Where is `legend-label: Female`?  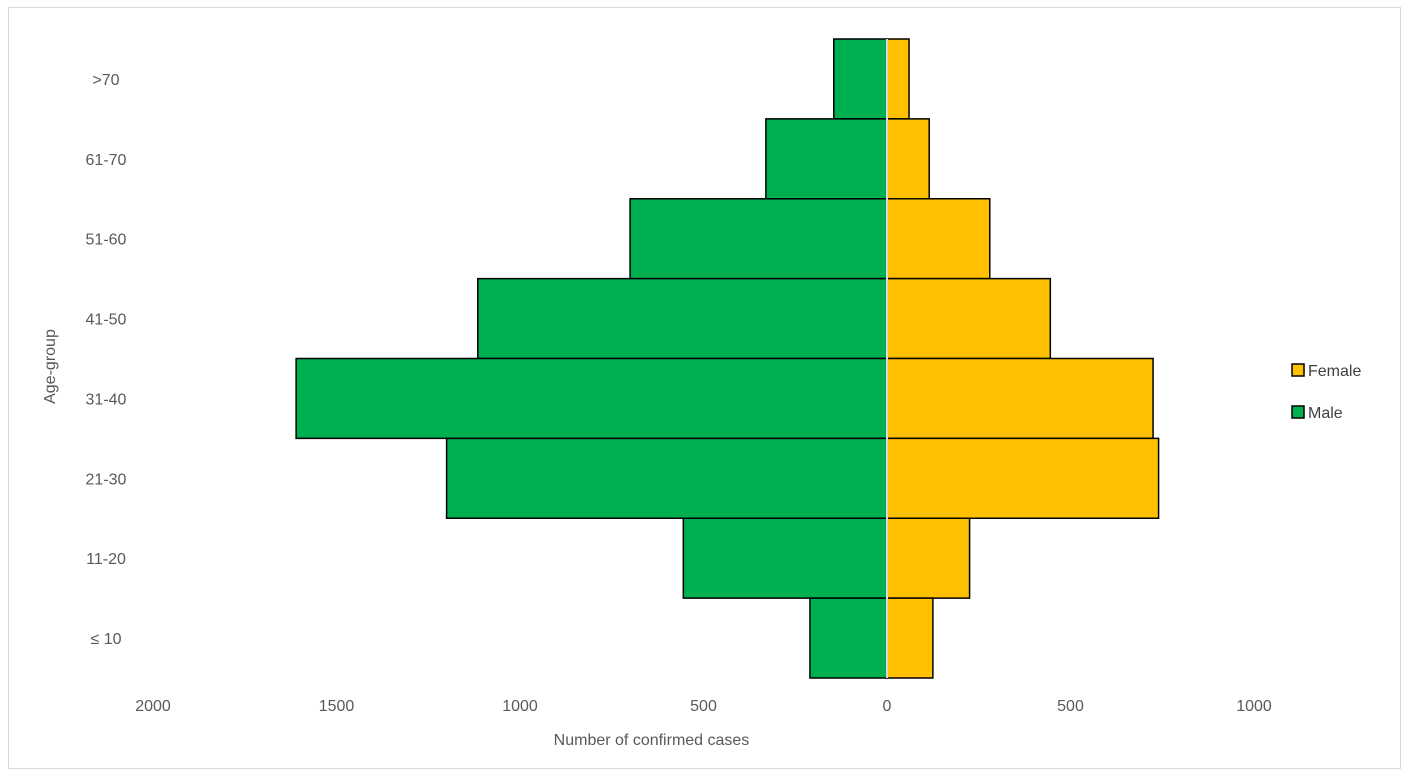
legend-label: Female is located at coordinates (1334, 371).